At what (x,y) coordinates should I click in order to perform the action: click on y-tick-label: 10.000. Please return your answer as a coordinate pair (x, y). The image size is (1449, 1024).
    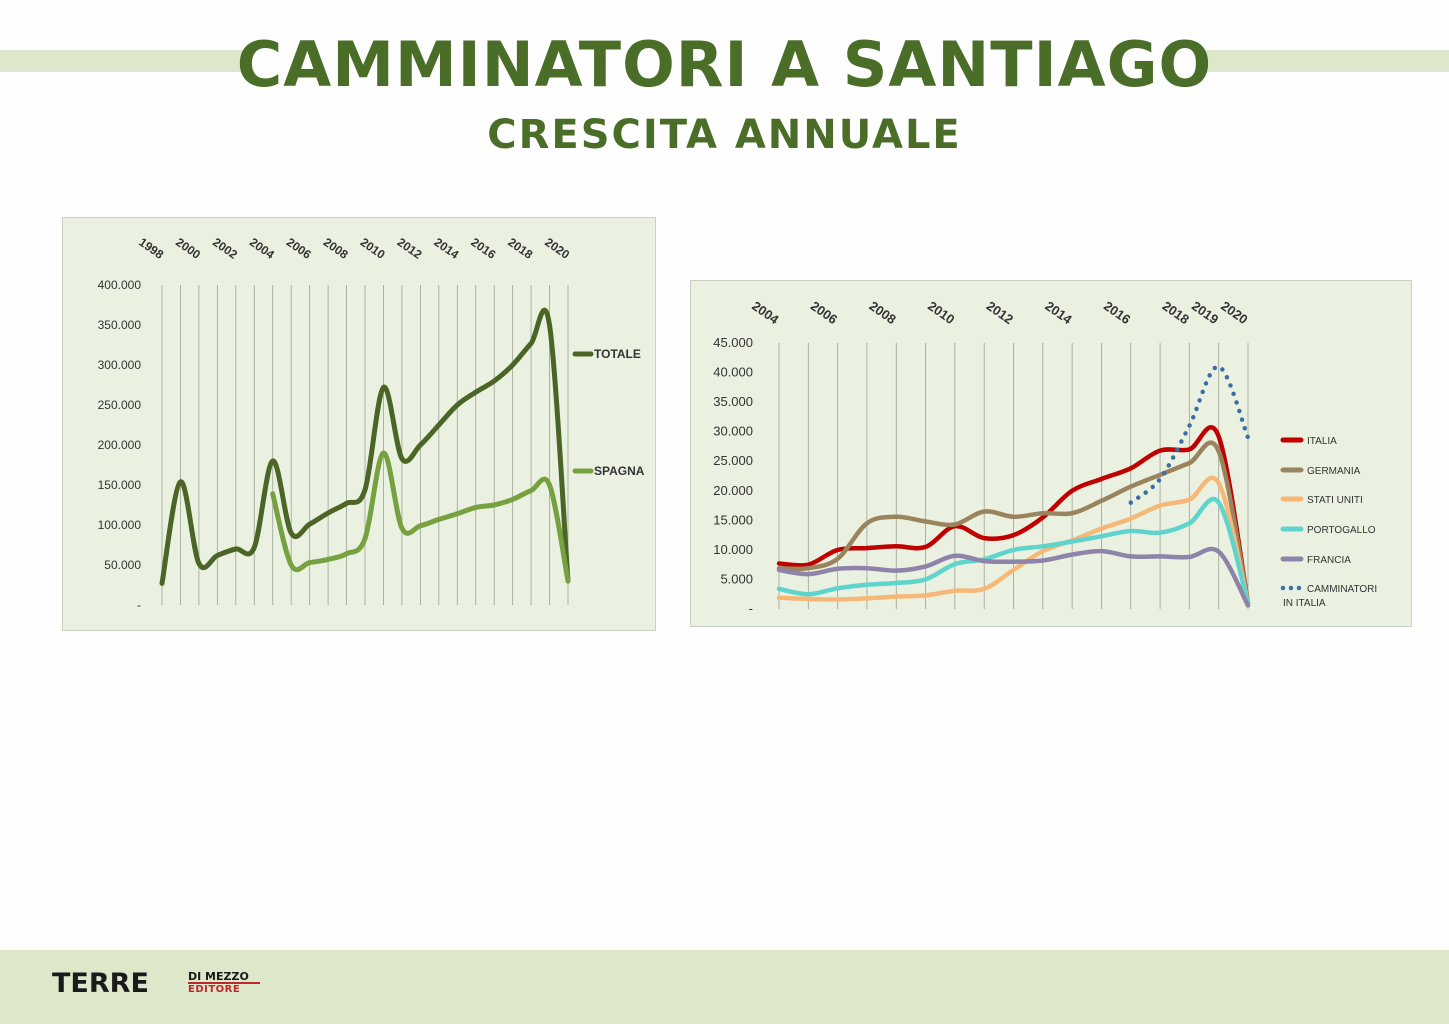
    Looking at the image, I should click on (733, 549).